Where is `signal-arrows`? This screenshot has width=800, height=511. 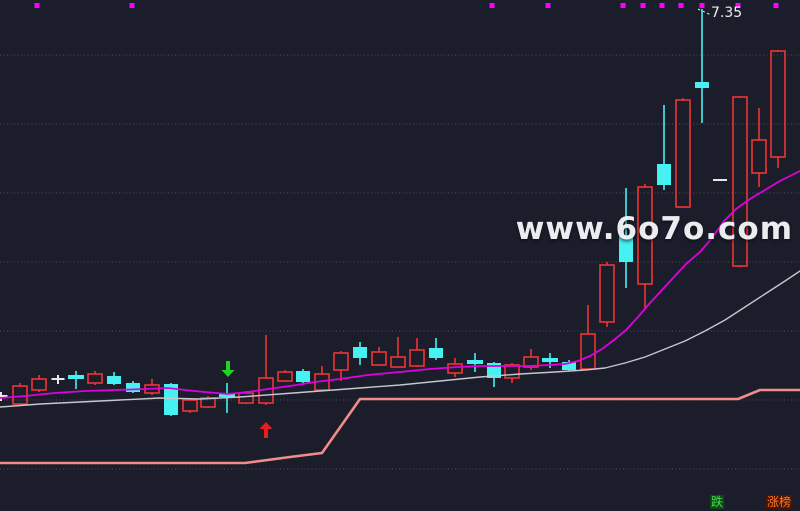
signal-arrows is located at coordinates (247, 399).